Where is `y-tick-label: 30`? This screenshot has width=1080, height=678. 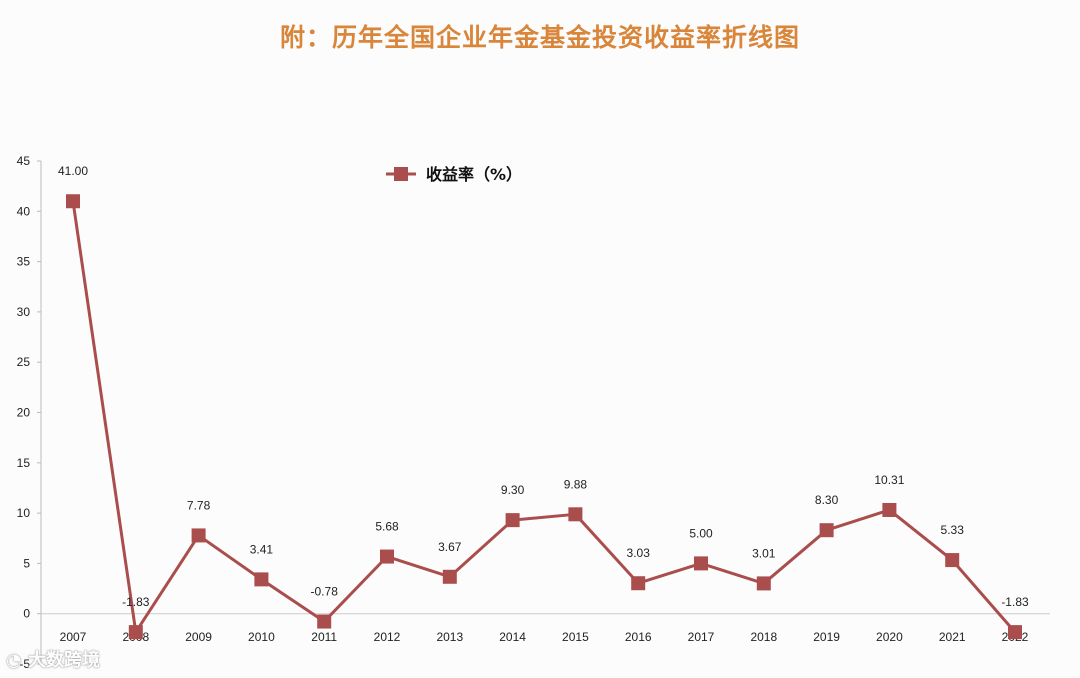
y-tick-label: 30 is located at coordinates (24, 312).